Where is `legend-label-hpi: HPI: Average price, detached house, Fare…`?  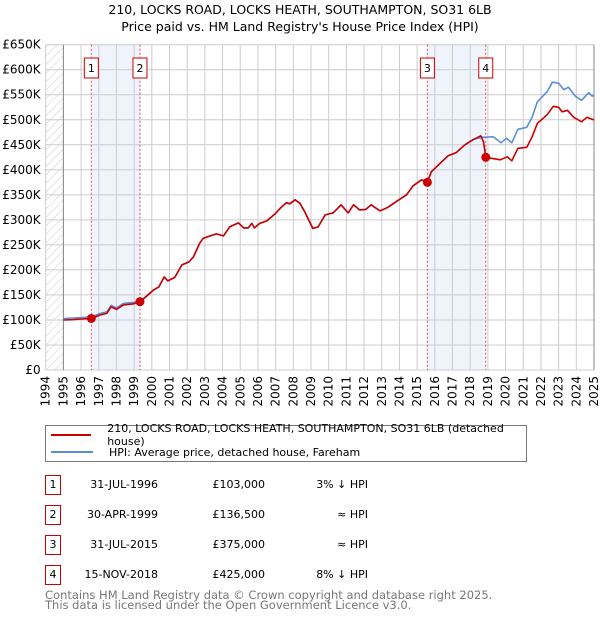 legend-label-hpi: HPI: Average price, detached house, Fare… is located at coordinates (235, 452).